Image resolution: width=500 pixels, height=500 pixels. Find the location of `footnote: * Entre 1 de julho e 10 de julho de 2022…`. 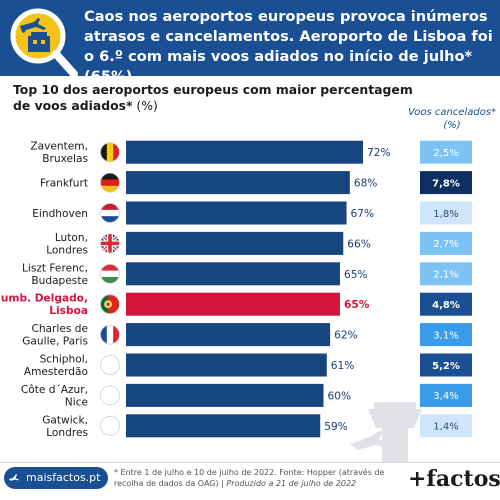

footnote: * Entre 1 de julho e 10 de julho de 2022… is located at coordinates (259, 478).